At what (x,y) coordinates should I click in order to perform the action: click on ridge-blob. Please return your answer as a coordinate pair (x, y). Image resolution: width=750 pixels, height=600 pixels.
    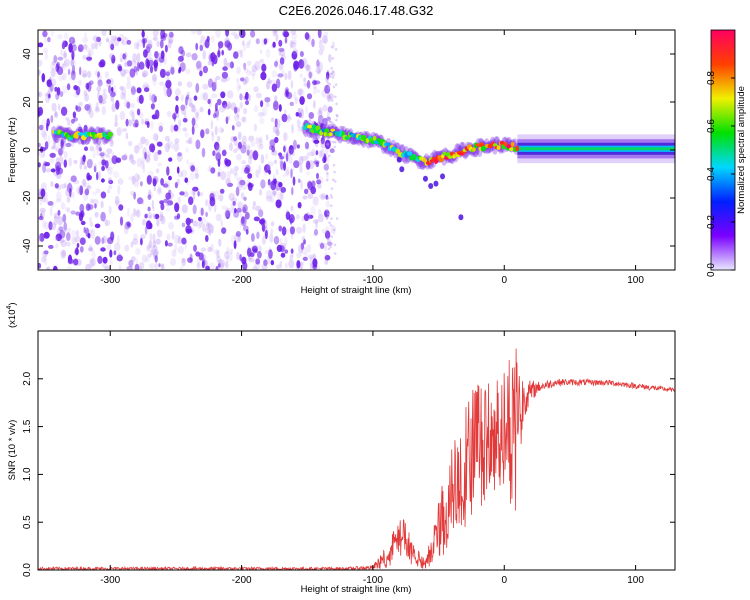
    Looking at the image, I should click on (511, 149).